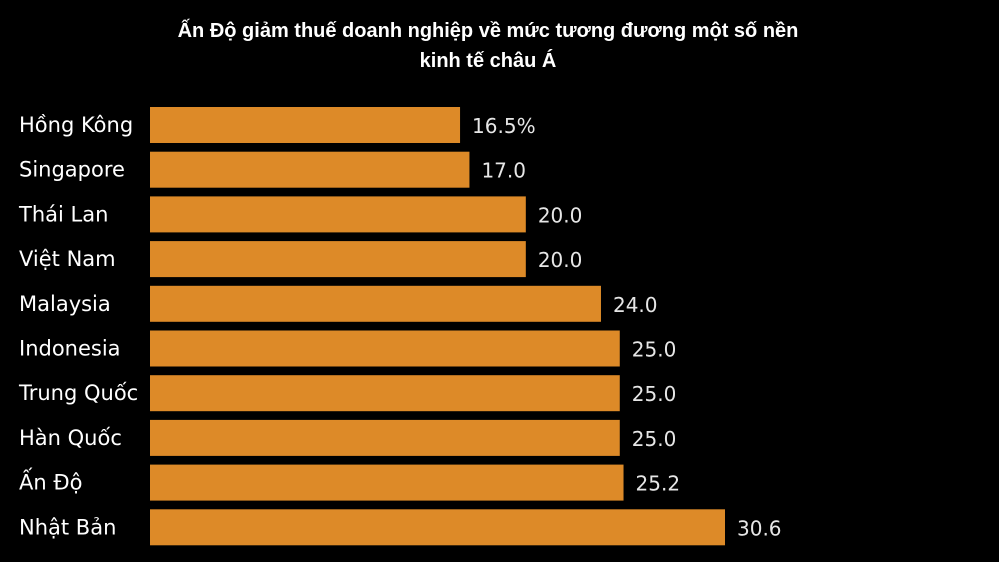 The image size is (999, 562). I want to click on data-label: 24.0, so click(635, 305).